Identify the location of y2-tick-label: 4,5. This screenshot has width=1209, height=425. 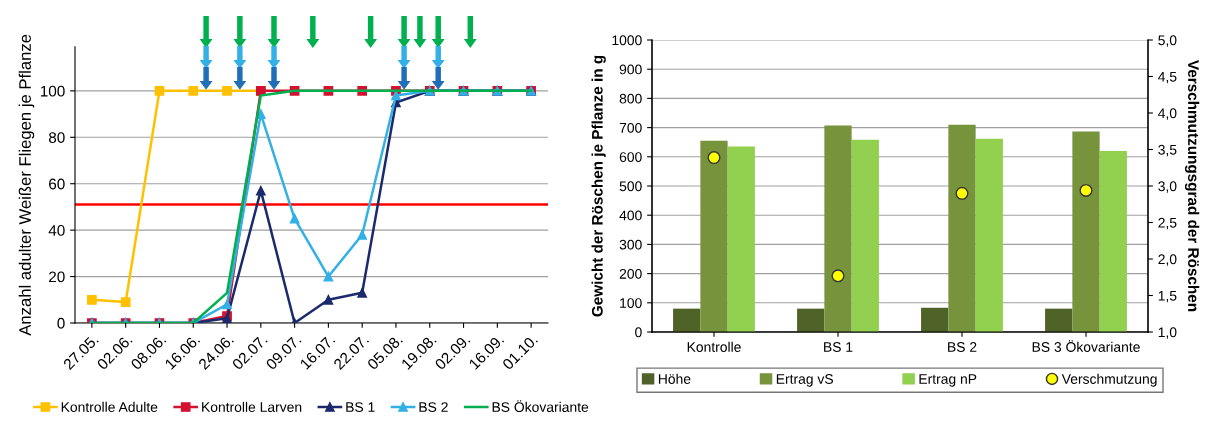
(1167, 77).